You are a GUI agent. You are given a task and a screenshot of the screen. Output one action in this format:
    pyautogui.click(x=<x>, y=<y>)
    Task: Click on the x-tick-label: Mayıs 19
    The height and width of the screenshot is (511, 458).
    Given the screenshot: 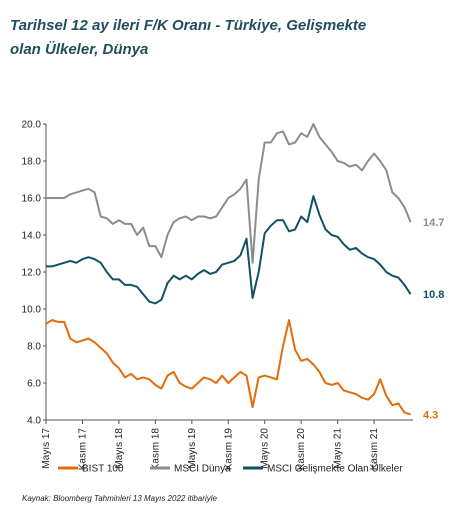 What is the action you would take?
    pyautogui.click(x=192, y=448)
    